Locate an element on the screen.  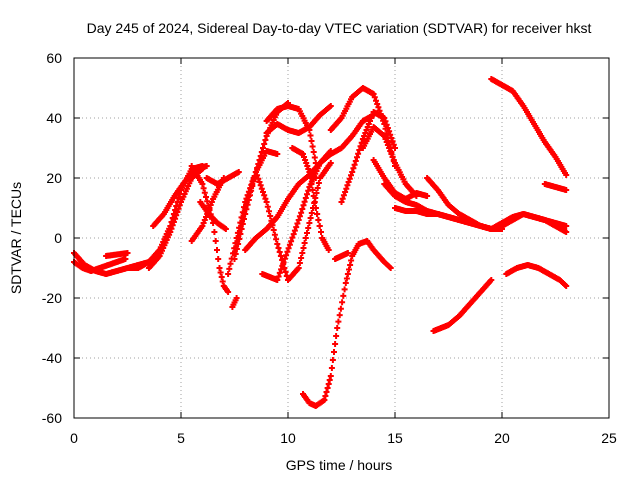
x-axis-label: GPS time / hours is located at coordinates (339, 465).